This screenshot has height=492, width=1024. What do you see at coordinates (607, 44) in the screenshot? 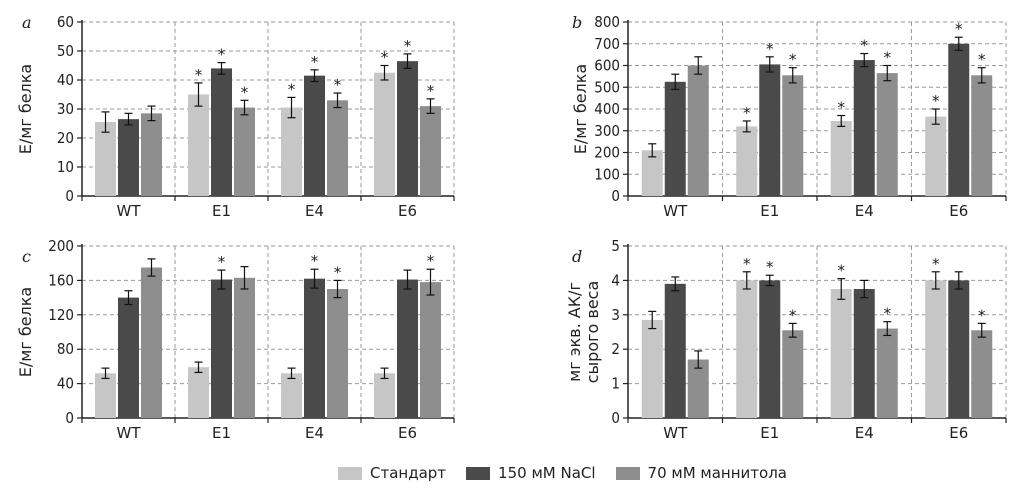
I see `panel-b-y-tick-label: 700` at bounding box center [607, 44].